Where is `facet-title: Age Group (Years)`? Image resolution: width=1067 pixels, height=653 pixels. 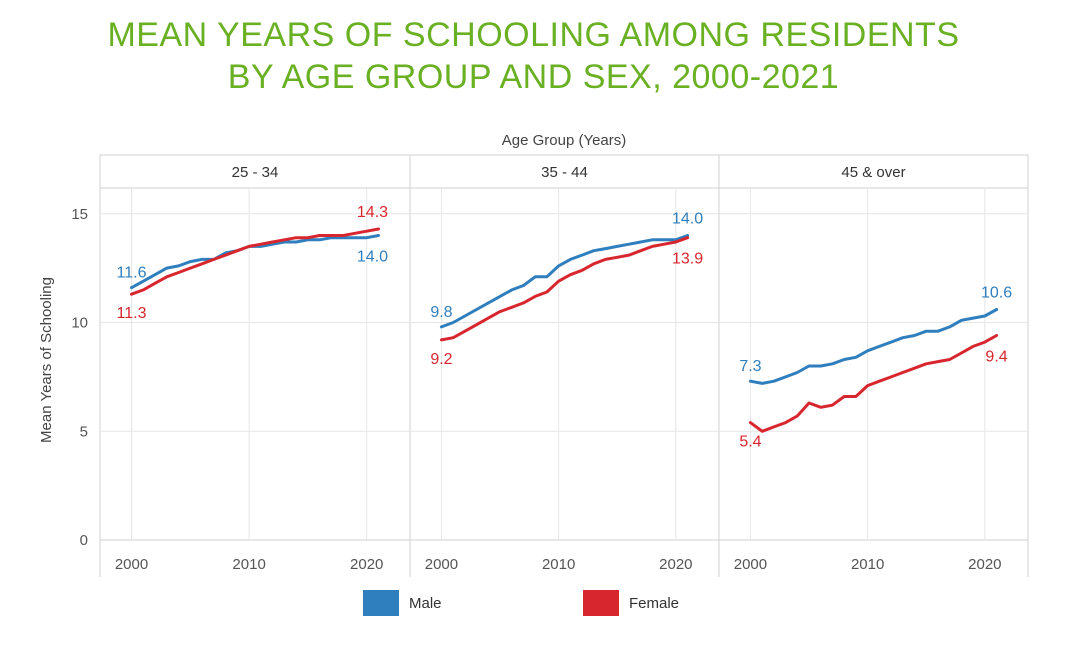
facet-title: Age Group (Years) is located at coordinates (564, 140).